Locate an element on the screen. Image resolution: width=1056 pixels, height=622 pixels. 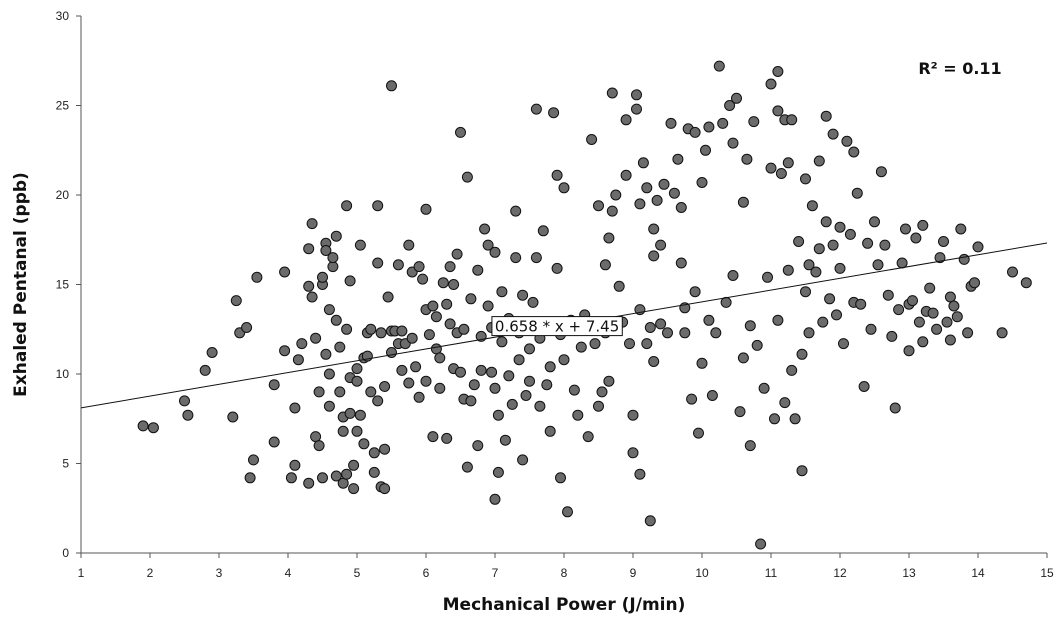
x-tick-label: 4 is located at coordinates (288, 573).